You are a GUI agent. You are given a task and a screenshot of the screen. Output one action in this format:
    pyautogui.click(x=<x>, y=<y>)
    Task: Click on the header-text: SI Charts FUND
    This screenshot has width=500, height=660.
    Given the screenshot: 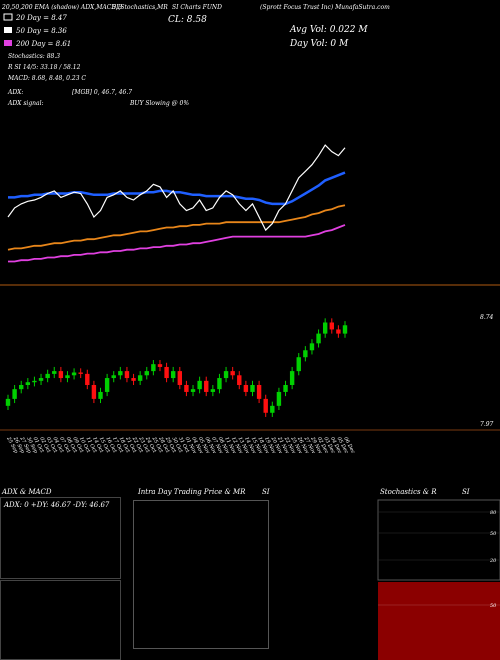 What is the action you would take?
    pyautogui.click(x=197, y=7)
    